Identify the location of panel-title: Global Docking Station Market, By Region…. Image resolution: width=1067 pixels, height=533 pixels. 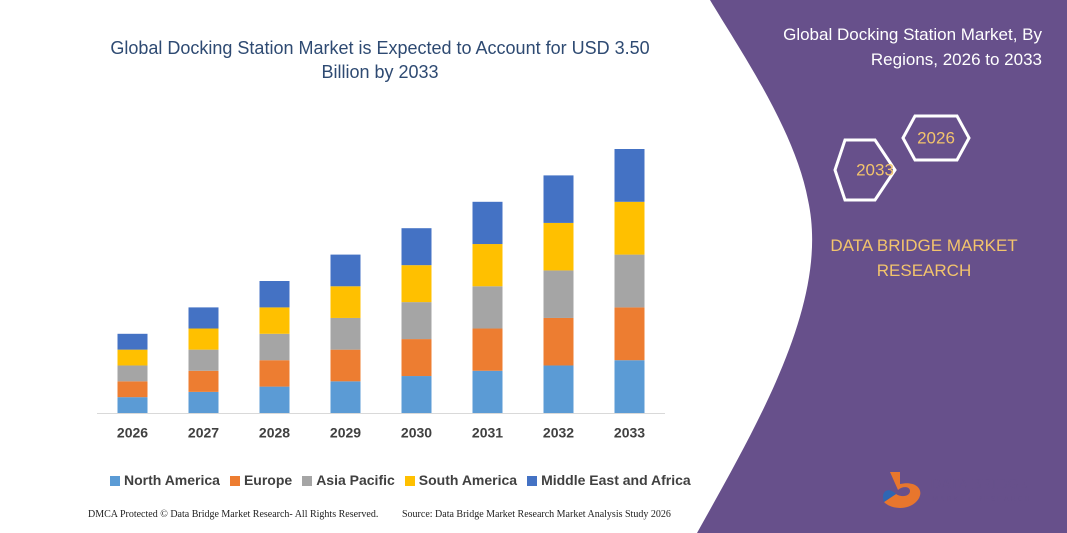
(912, 47).